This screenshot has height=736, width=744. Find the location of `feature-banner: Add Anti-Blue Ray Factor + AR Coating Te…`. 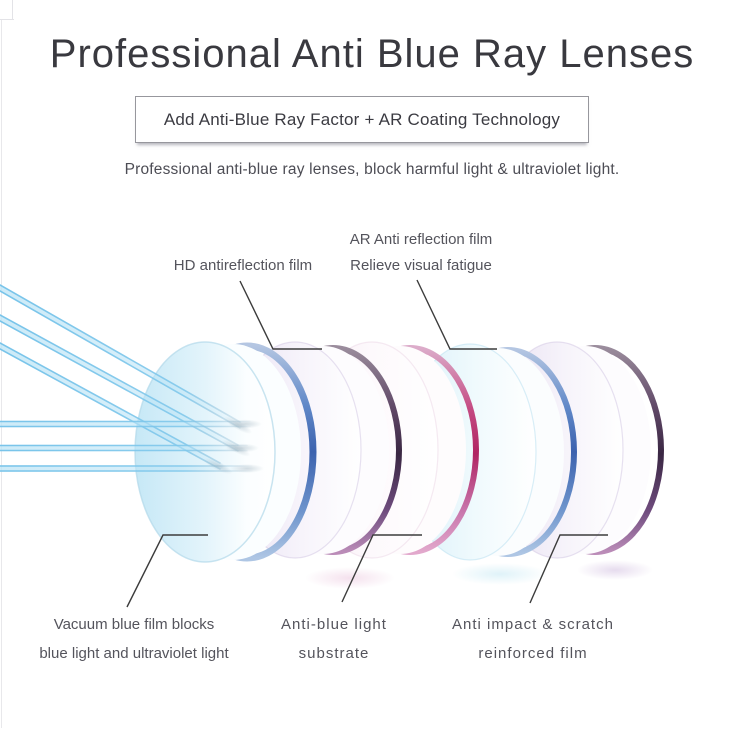

feature-banner: Add Anti-Blue Ray Factor + AR Coating Te… is located at coordinates (362, 119).